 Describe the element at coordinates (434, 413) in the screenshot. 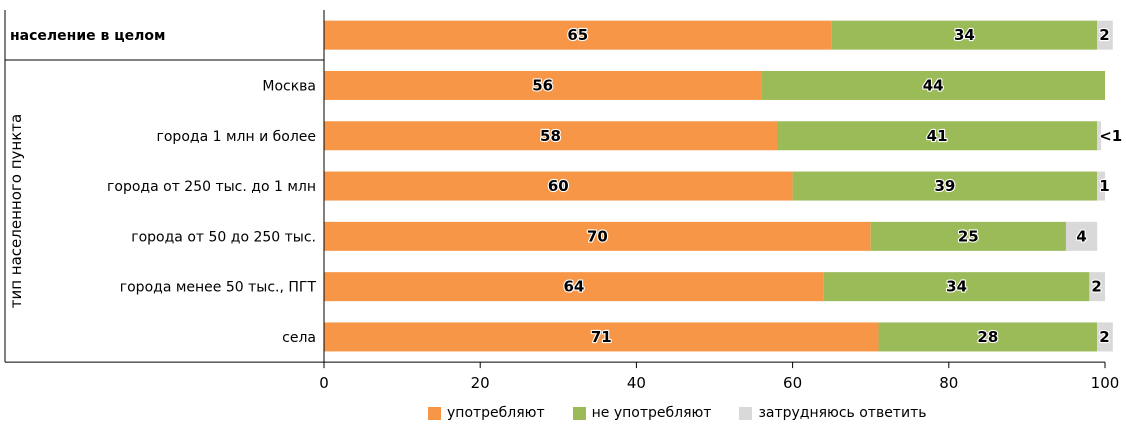

I see `legend-swatch-used` at that location.